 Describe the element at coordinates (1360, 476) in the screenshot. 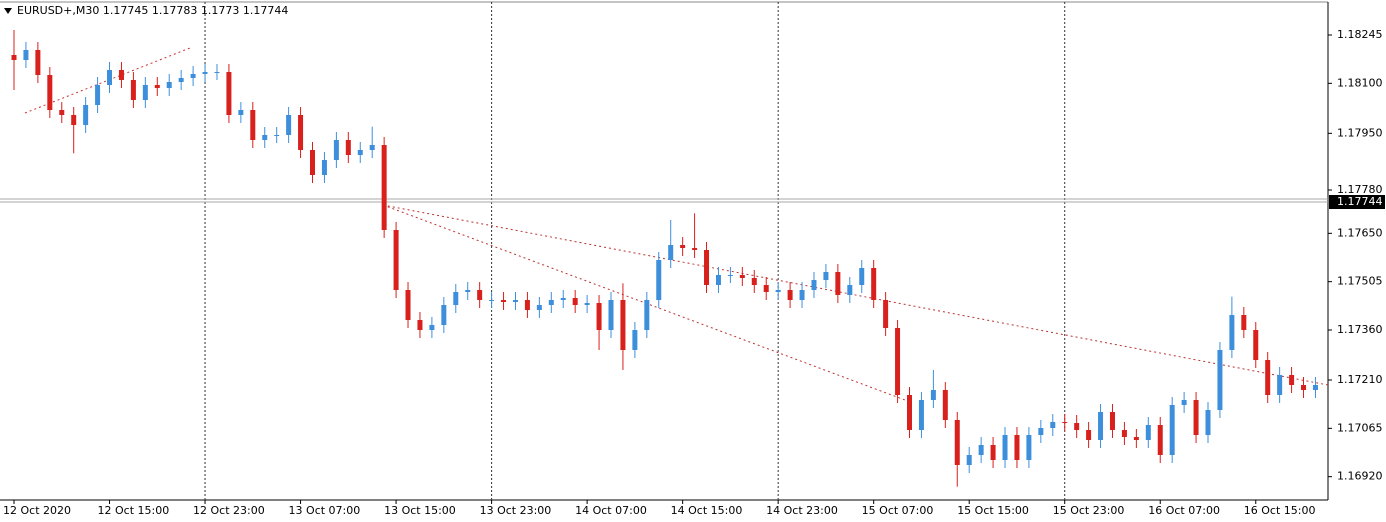

I see `y-tick-label: 1.16920` at that location.